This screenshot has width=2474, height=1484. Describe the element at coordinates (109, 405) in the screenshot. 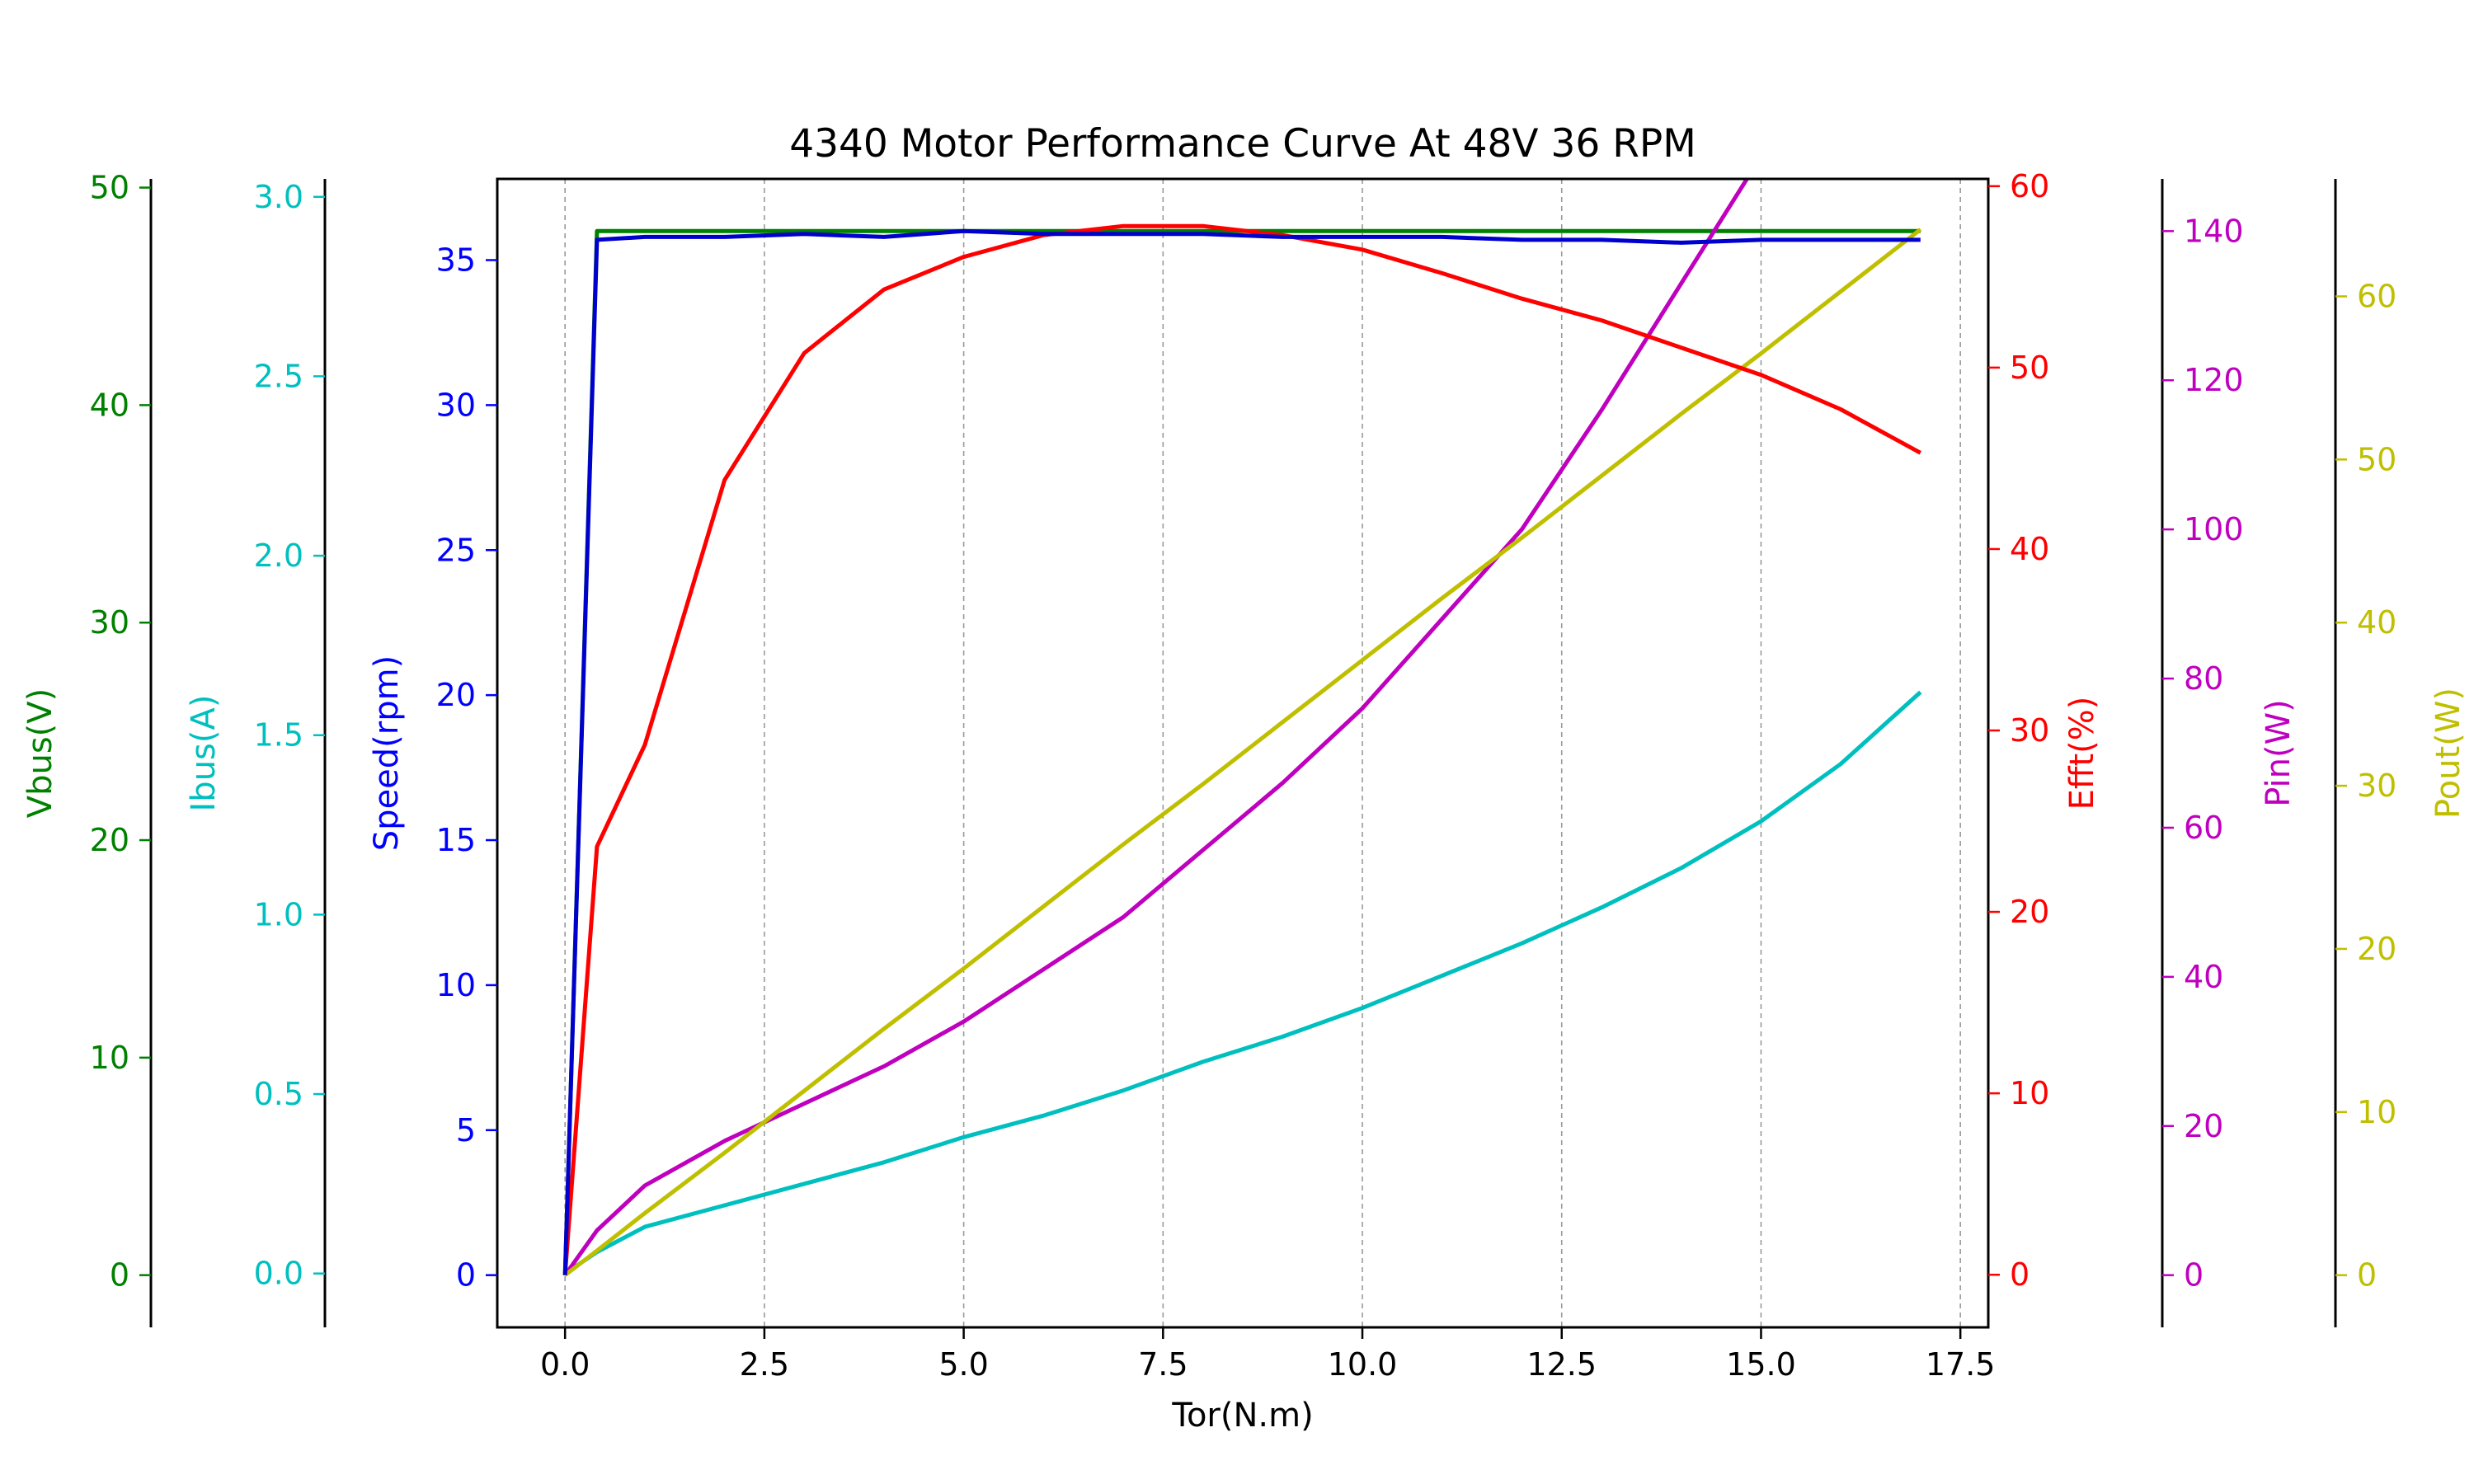

I see `vbus-tick-label: 40` at that location.